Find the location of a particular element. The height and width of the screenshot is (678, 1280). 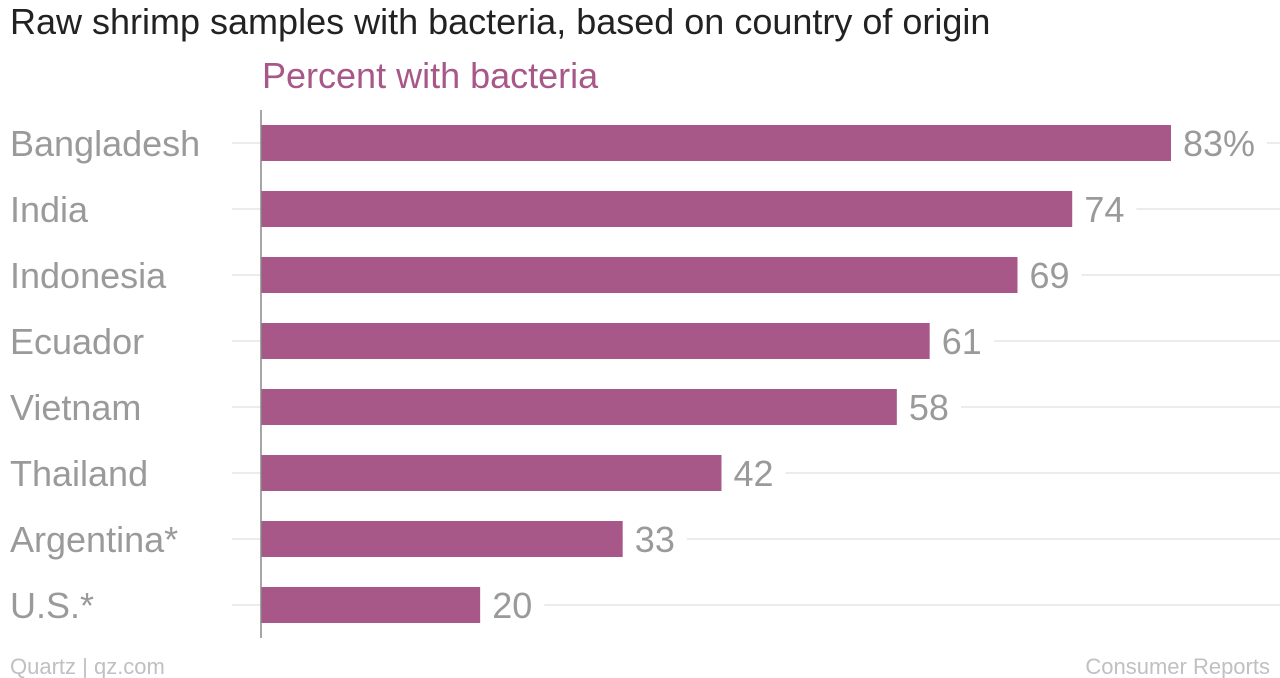

footer-credit: Quartz | qz.com is located at coordinates (87, 666).